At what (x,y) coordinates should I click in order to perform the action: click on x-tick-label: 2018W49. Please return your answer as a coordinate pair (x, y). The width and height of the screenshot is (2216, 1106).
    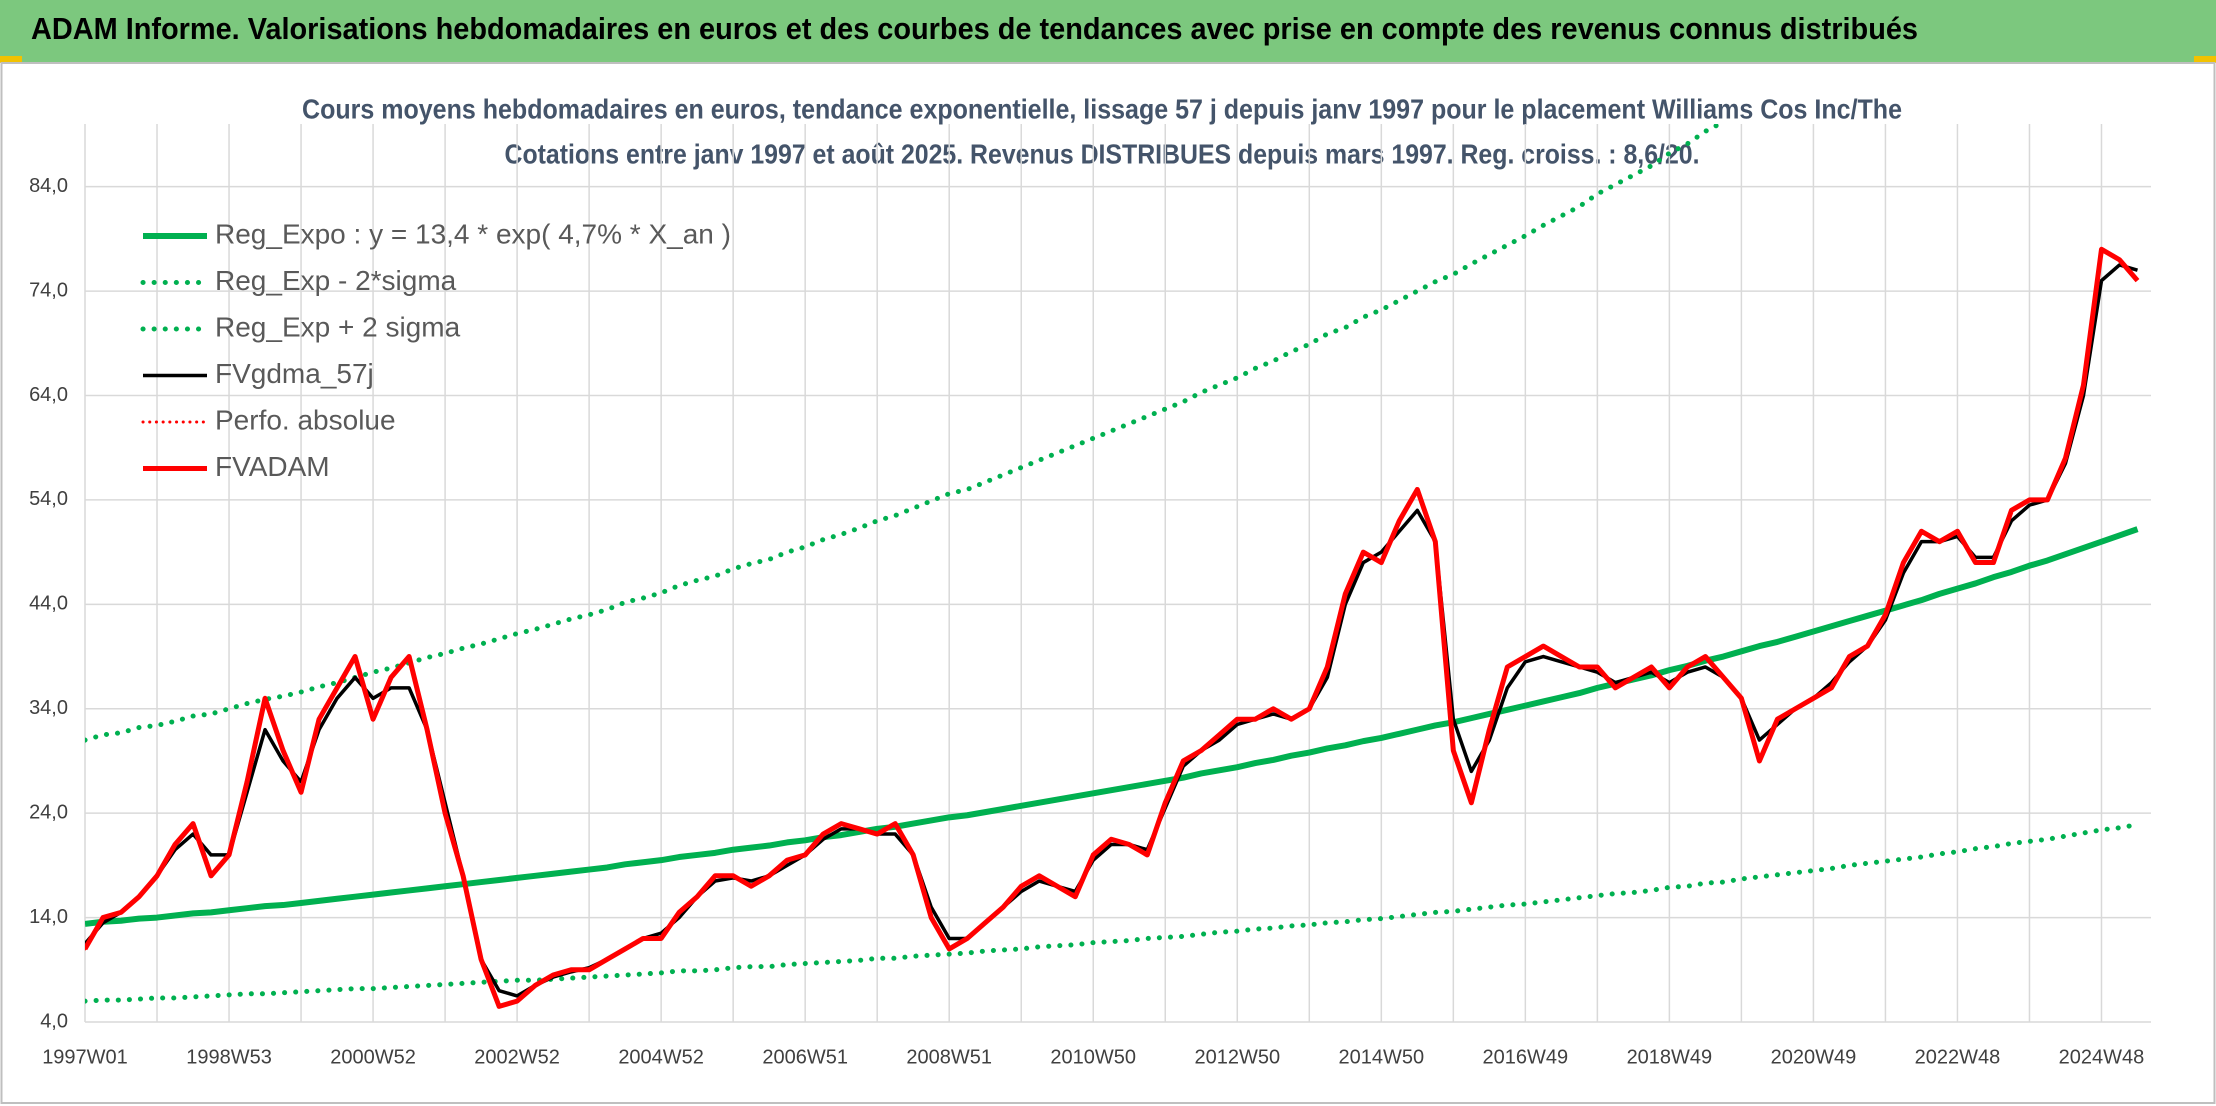
    Looking at the image, I should click on (1670, 1057).